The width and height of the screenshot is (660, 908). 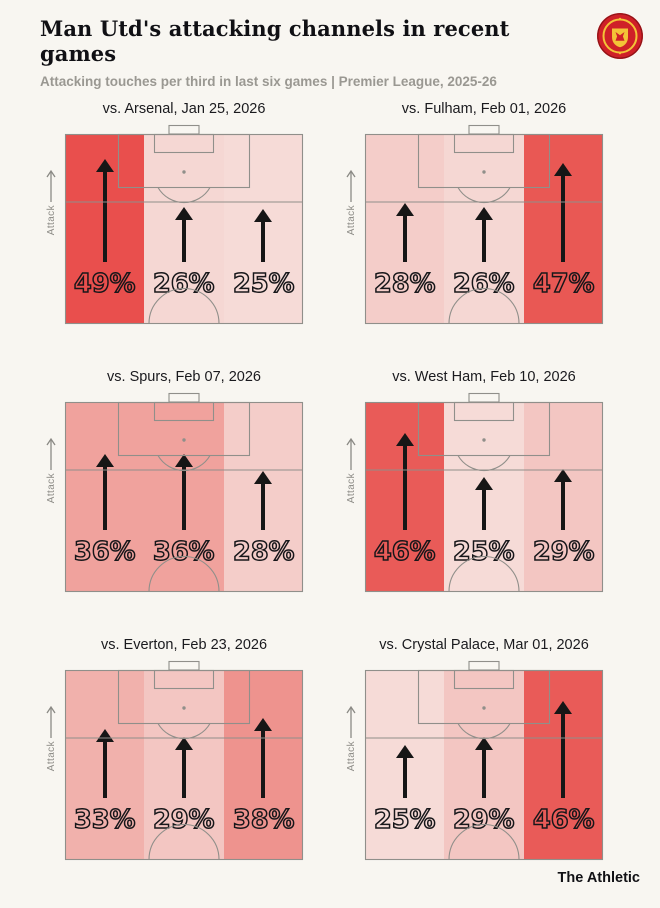 I want to click on channel-percentage: 36%, so click(x=104, y=551).